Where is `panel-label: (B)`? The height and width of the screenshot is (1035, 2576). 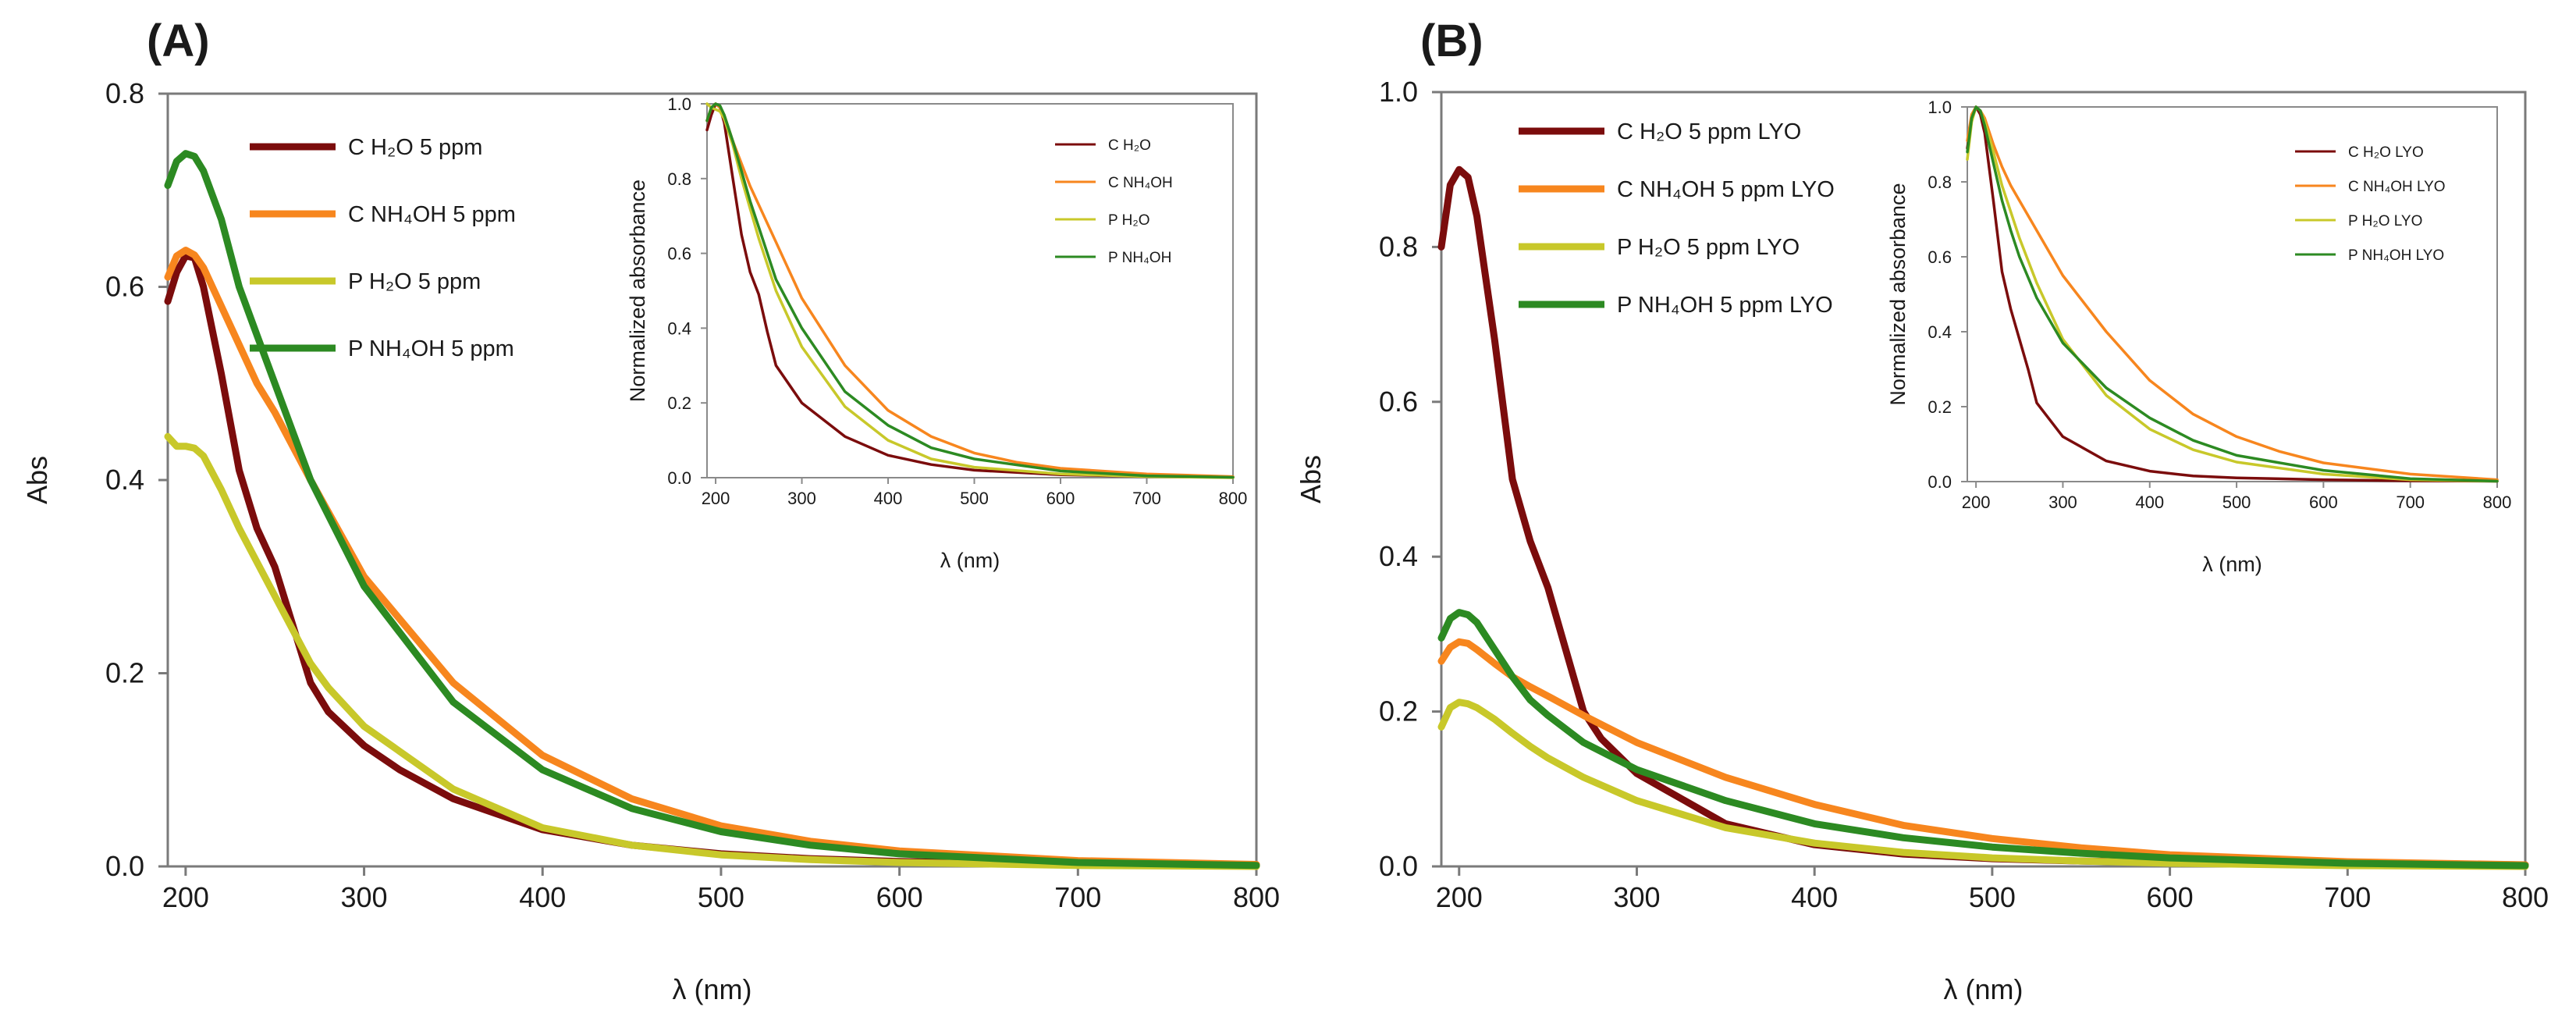 panel-label: (B) is located at coordinates (1452, 41).